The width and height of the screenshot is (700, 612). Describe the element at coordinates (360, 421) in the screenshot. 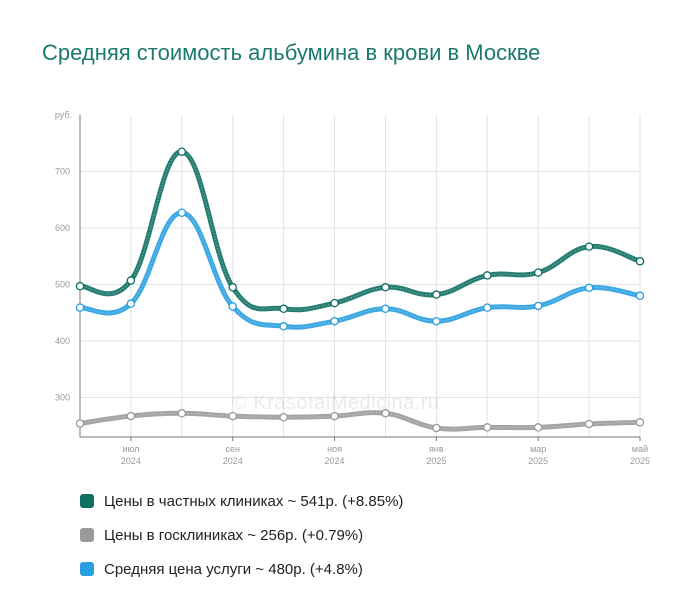

I see `series-line-public` at that location.